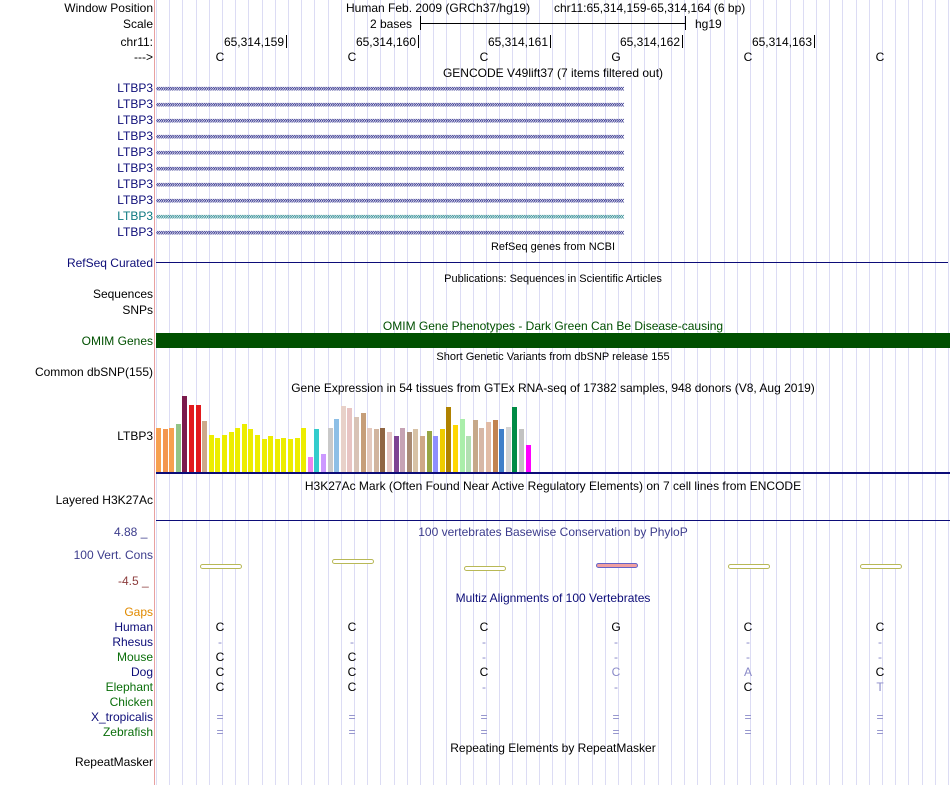 The image size is (950, 785). I want to click on multiz-species-label: Zebrafish, so click(127, 732).